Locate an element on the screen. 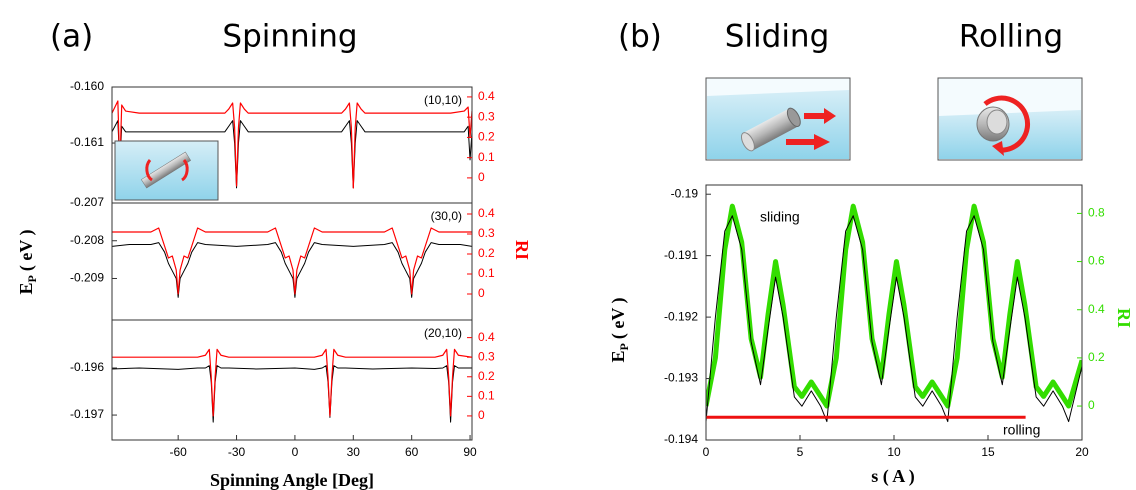 The image size is (1136, 490). annotation: sliding is located at coordinates (780, 217).